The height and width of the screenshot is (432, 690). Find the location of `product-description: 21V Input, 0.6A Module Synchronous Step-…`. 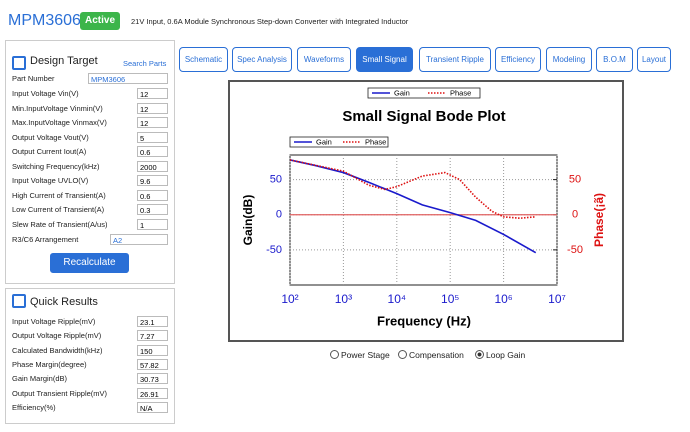

product-description: 21V Input, 0.6A Module Synchronous Step-… is located at coordinates (270, 21).